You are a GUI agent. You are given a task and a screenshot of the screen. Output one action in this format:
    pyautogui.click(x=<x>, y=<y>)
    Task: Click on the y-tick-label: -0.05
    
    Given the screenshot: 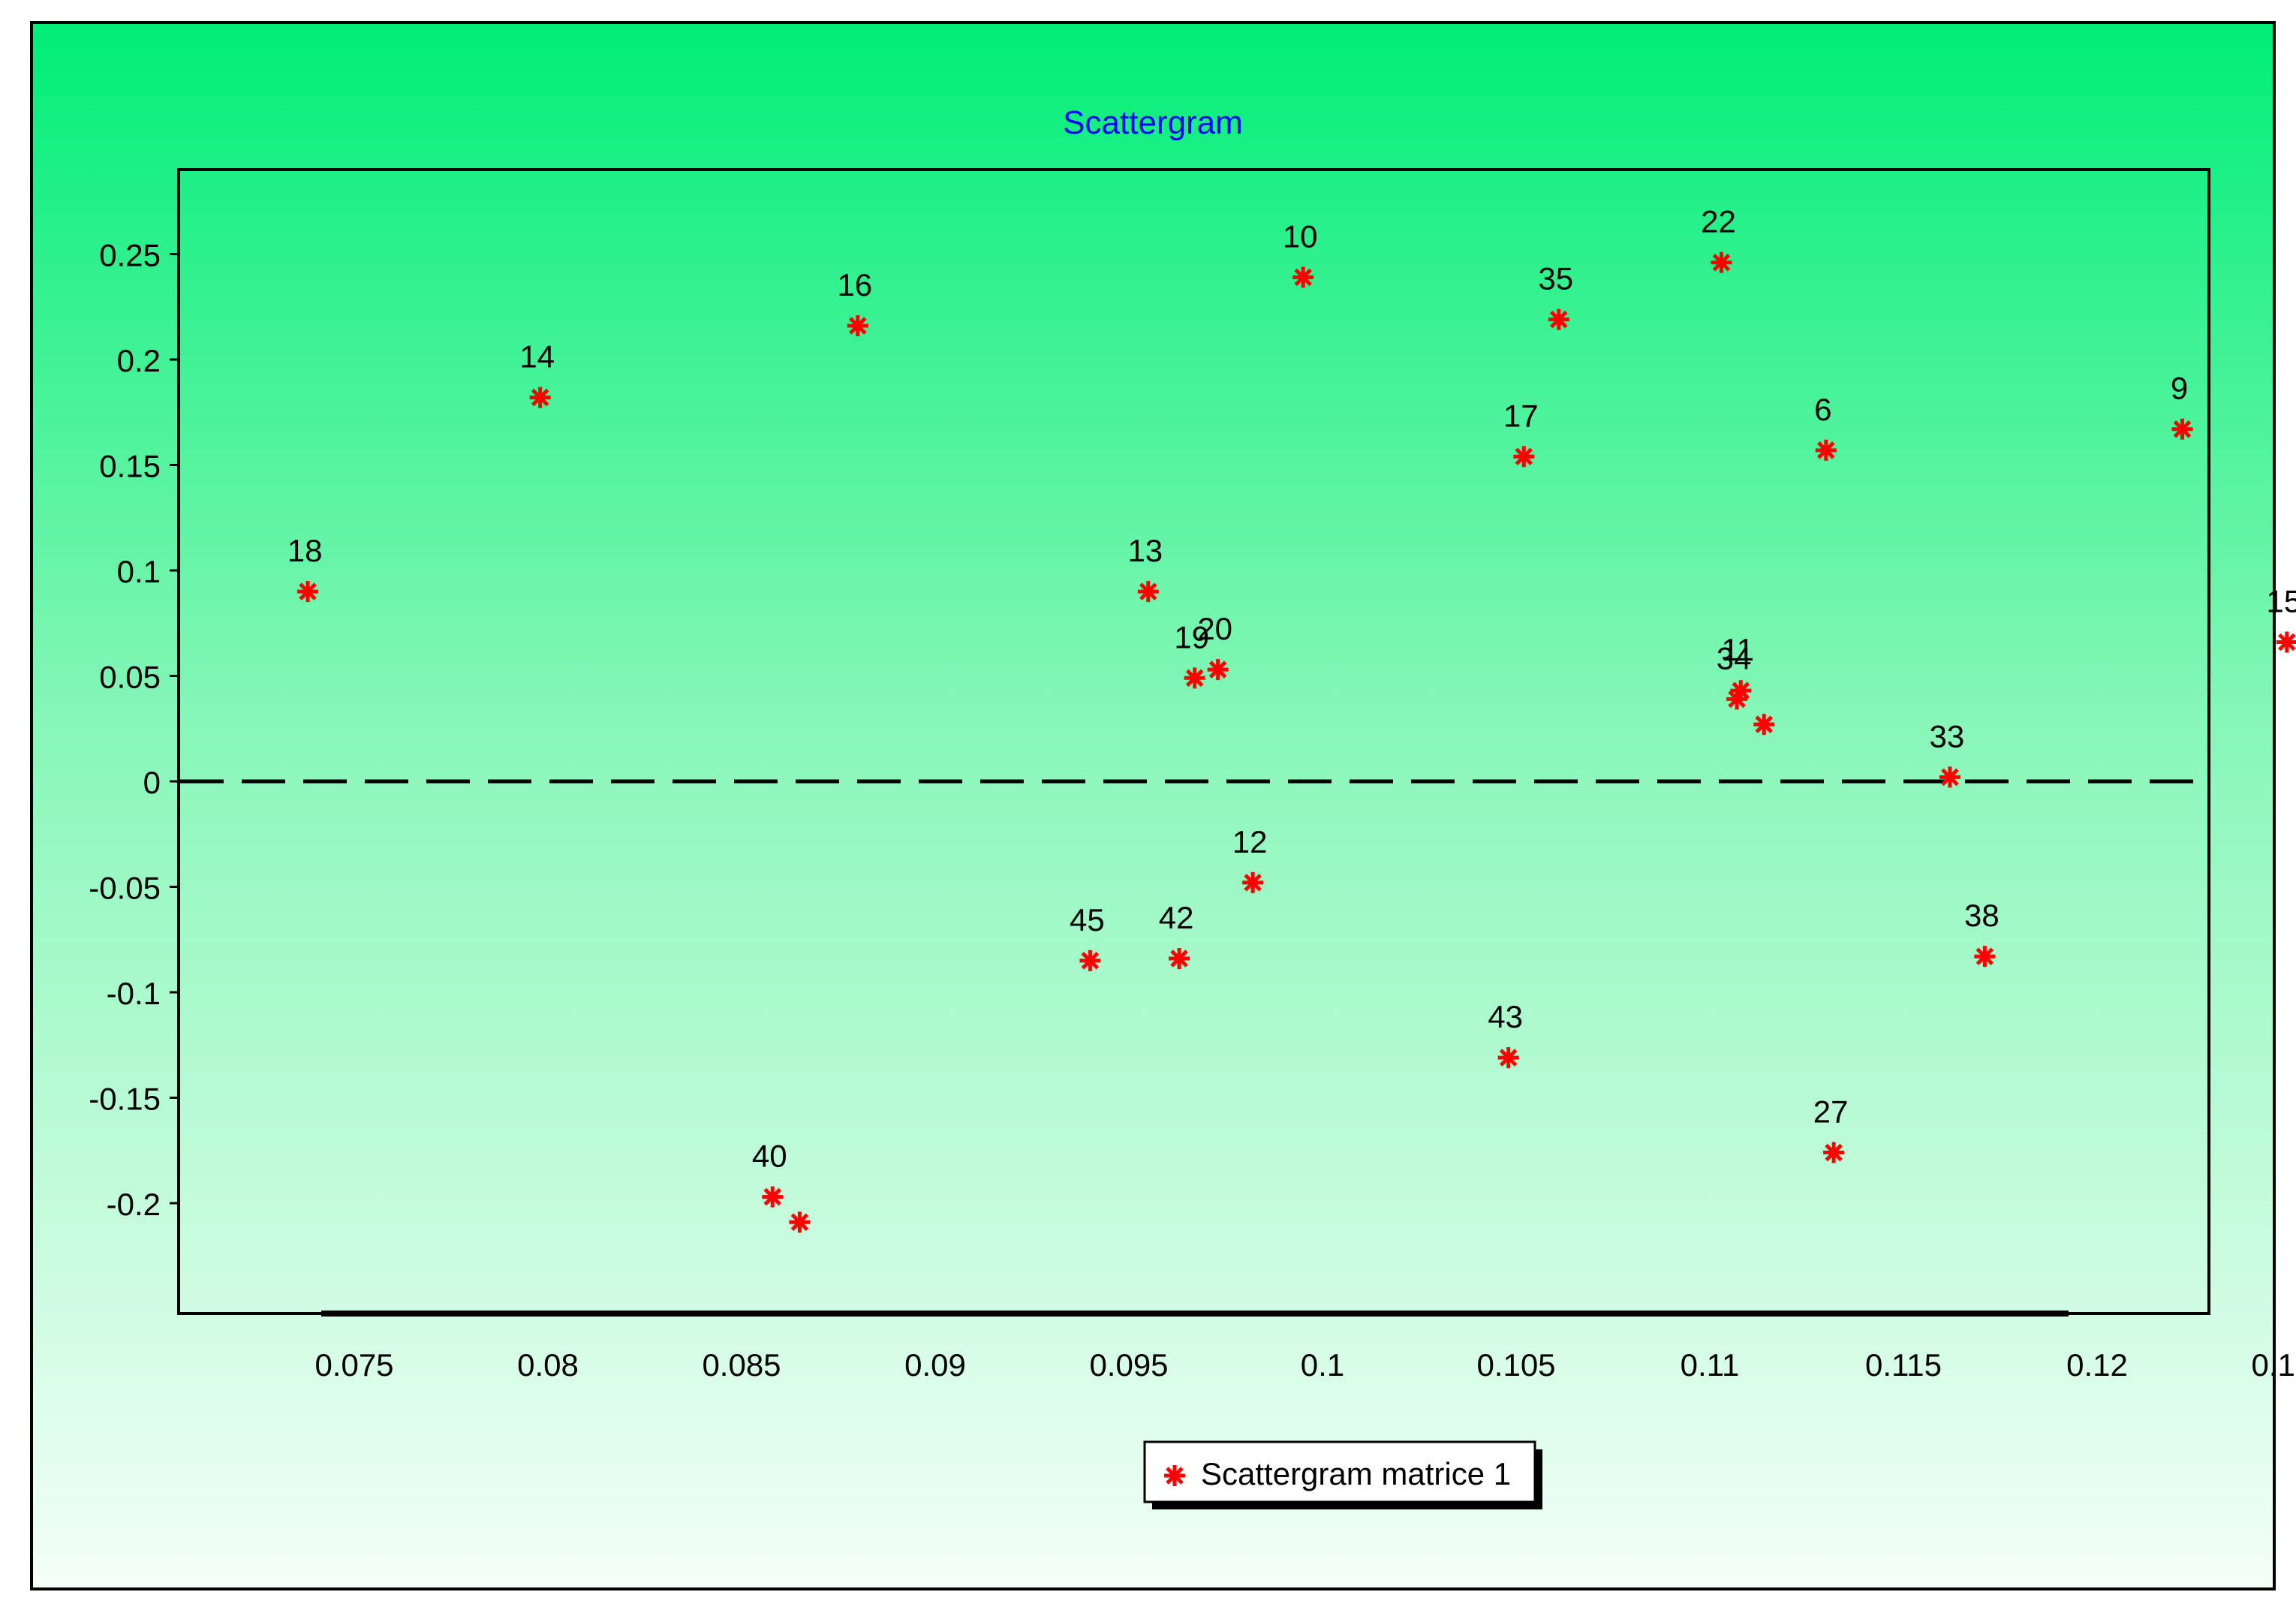 What is the action you would take?
    pyautogui.click(x=125, y=889)
    